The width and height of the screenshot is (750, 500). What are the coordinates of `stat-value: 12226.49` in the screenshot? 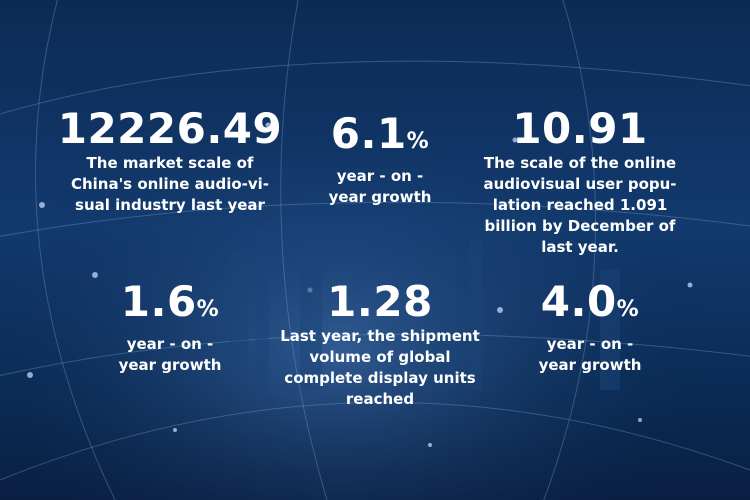 It's located at (170, 128).